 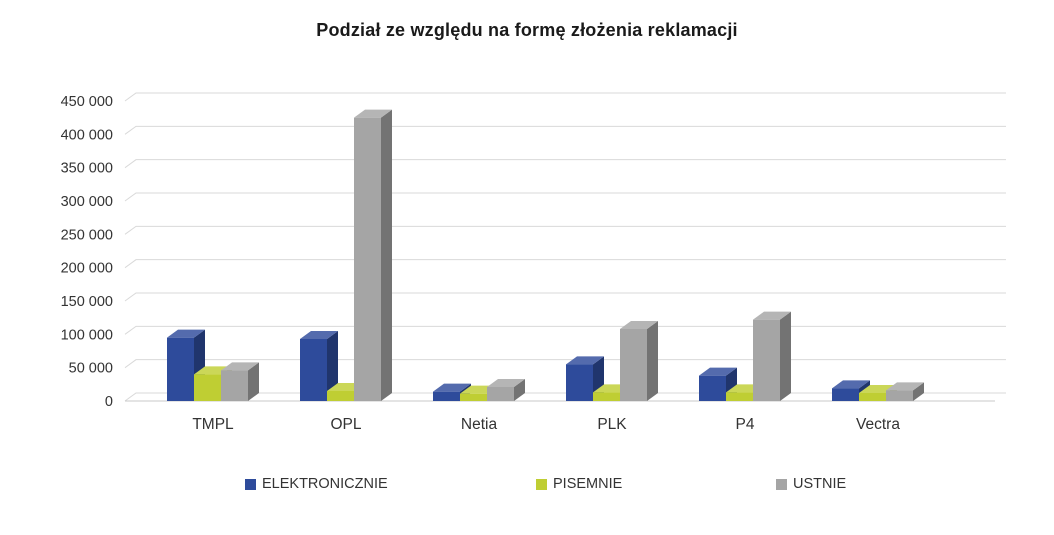 I want to click on y-axis-tick-label: 100 000, so click(x=87, y=335).